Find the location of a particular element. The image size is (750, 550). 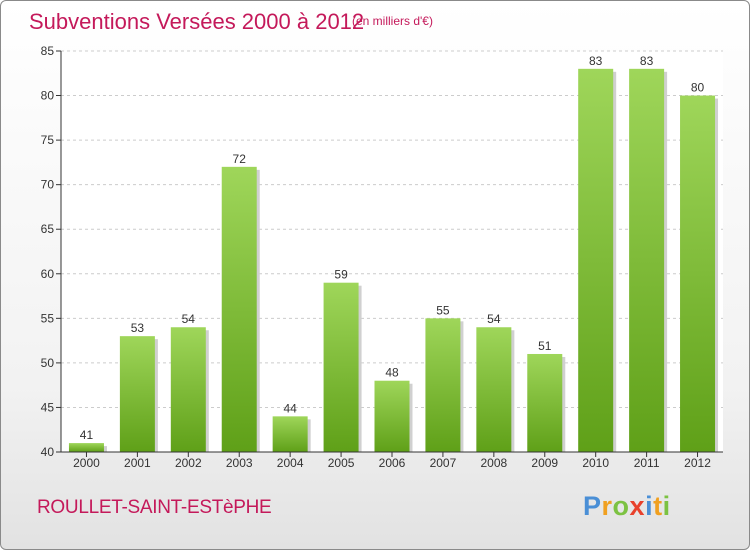

bar-value-label: 53 is located at coordinates (138, 328).